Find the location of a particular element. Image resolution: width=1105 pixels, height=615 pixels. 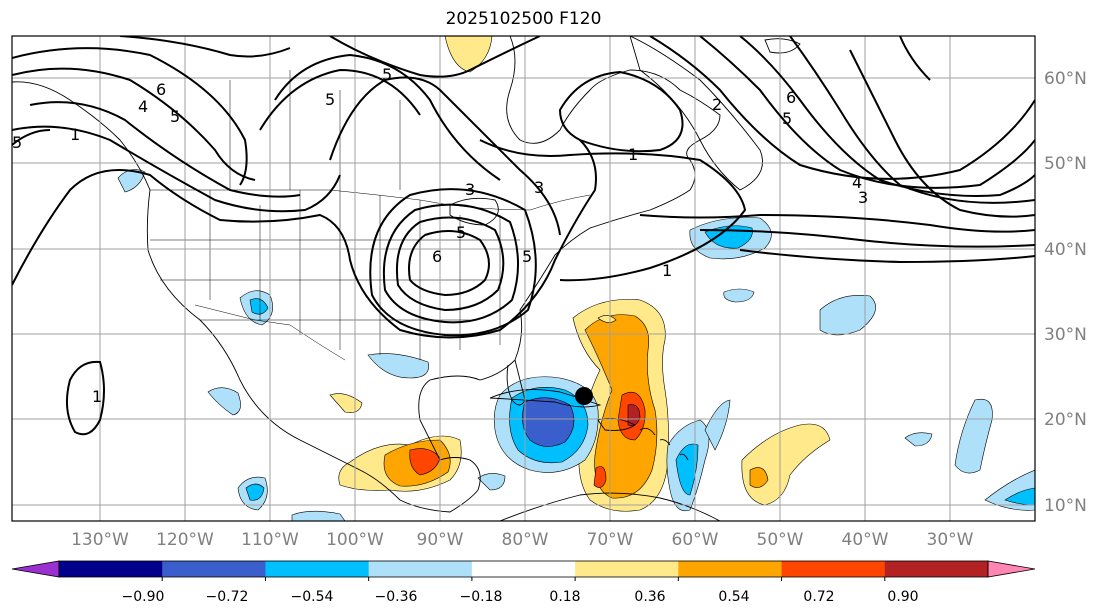

colorbar-tick-label: 0.36 is located at coordinates (649, 597).